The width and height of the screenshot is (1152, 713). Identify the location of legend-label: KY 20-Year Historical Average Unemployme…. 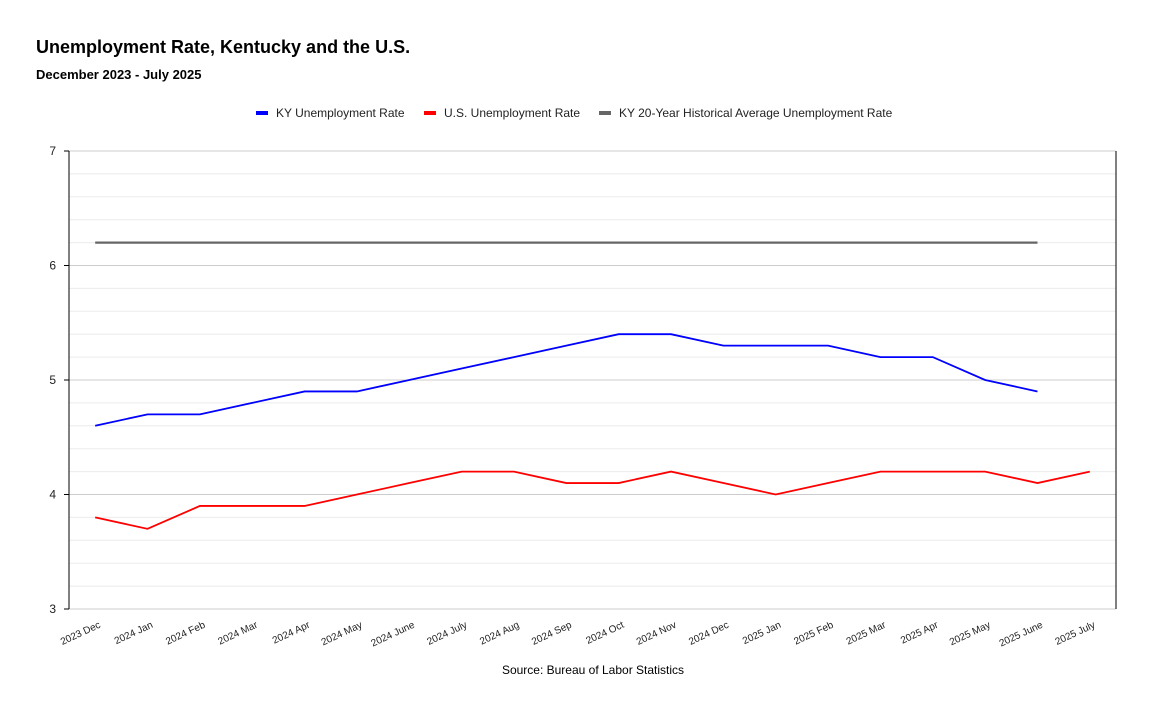
(756, 113).